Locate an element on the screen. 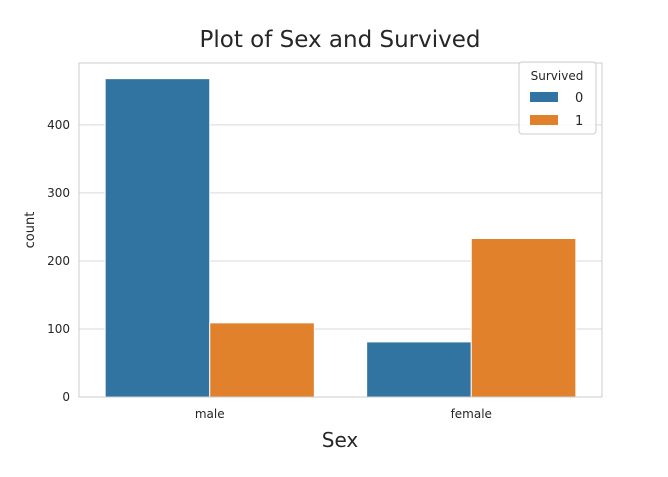 This screenshot has width=668, height=477. legend-entry-label: 1 is located at coordinates (579, 121).